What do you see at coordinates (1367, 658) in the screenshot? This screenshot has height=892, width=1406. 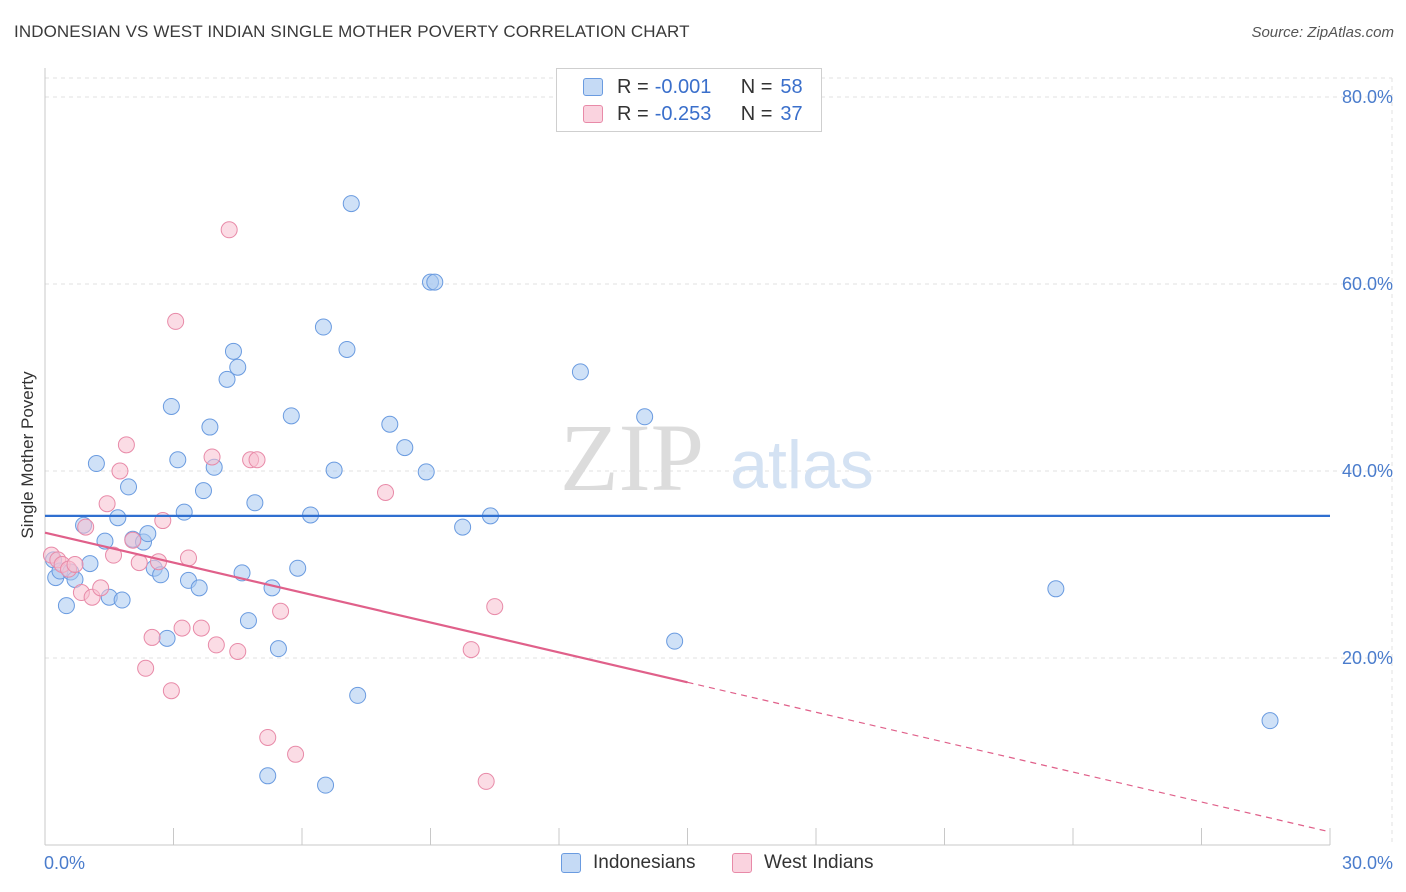 I see `y-tick-label: 20.0%` at bounding box center [1367, 658].